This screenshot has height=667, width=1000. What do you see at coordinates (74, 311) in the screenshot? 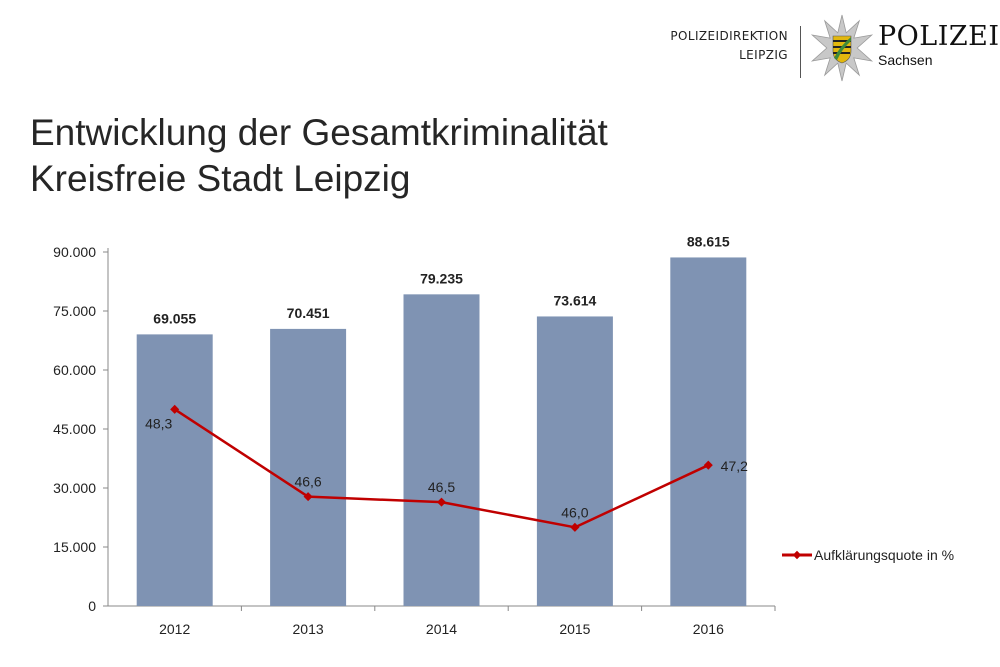
I see `y-tick-label: 75.000` at bounding box center [74, 311].